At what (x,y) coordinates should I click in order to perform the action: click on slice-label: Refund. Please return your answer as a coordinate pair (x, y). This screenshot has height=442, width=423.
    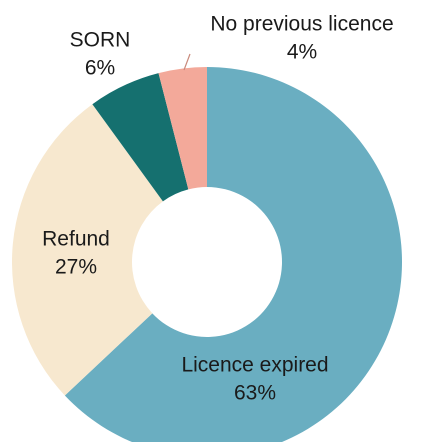
    Looking at the image, I should click on (76, 239).